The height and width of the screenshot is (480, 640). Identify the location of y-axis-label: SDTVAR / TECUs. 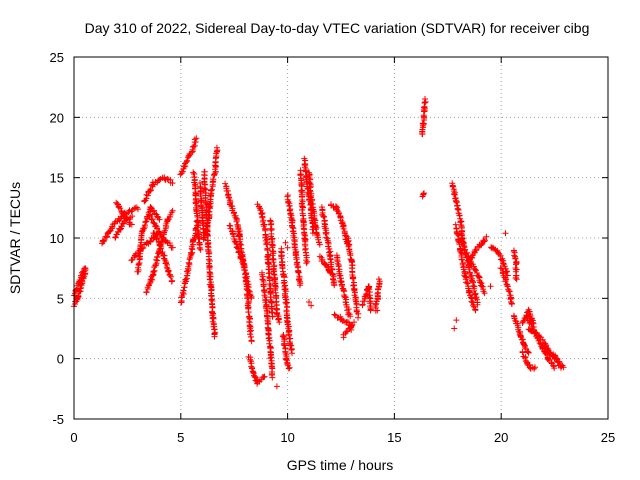
(15, 238).